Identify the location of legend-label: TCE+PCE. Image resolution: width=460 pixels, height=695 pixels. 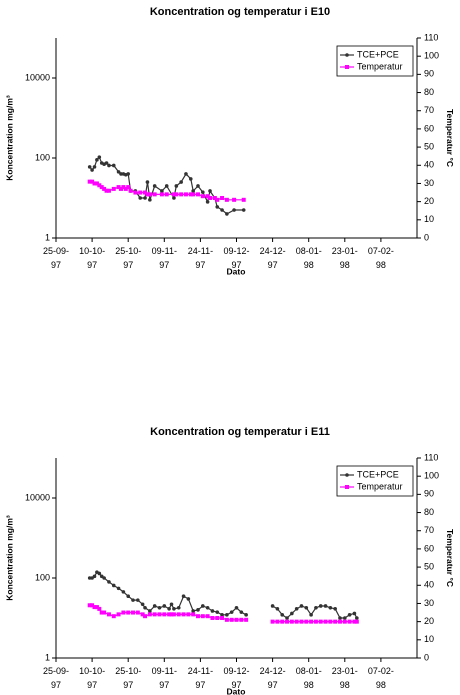
(378, 54).